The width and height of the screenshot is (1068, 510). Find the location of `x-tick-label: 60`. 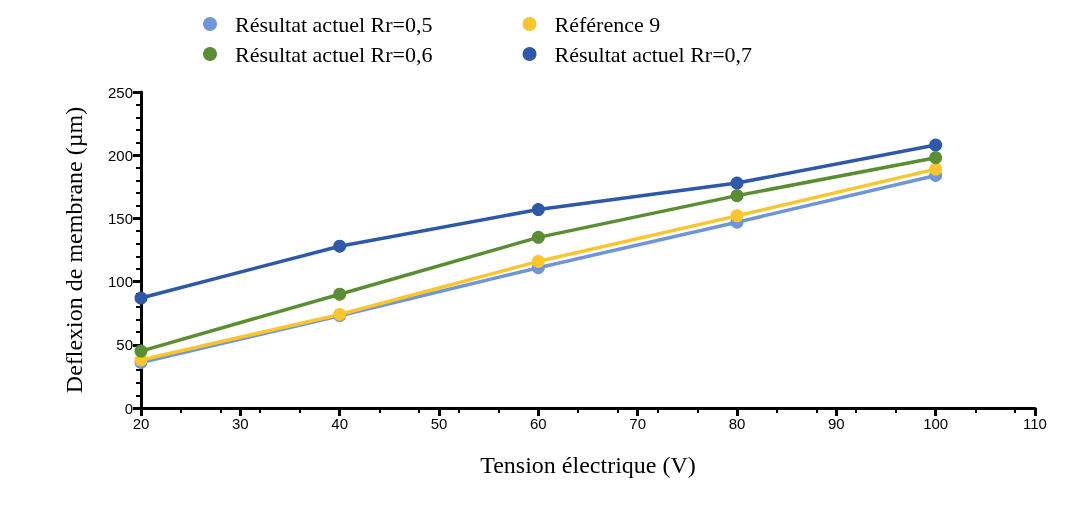

x-tick-label: 60 is located at coordinates (538, 423).